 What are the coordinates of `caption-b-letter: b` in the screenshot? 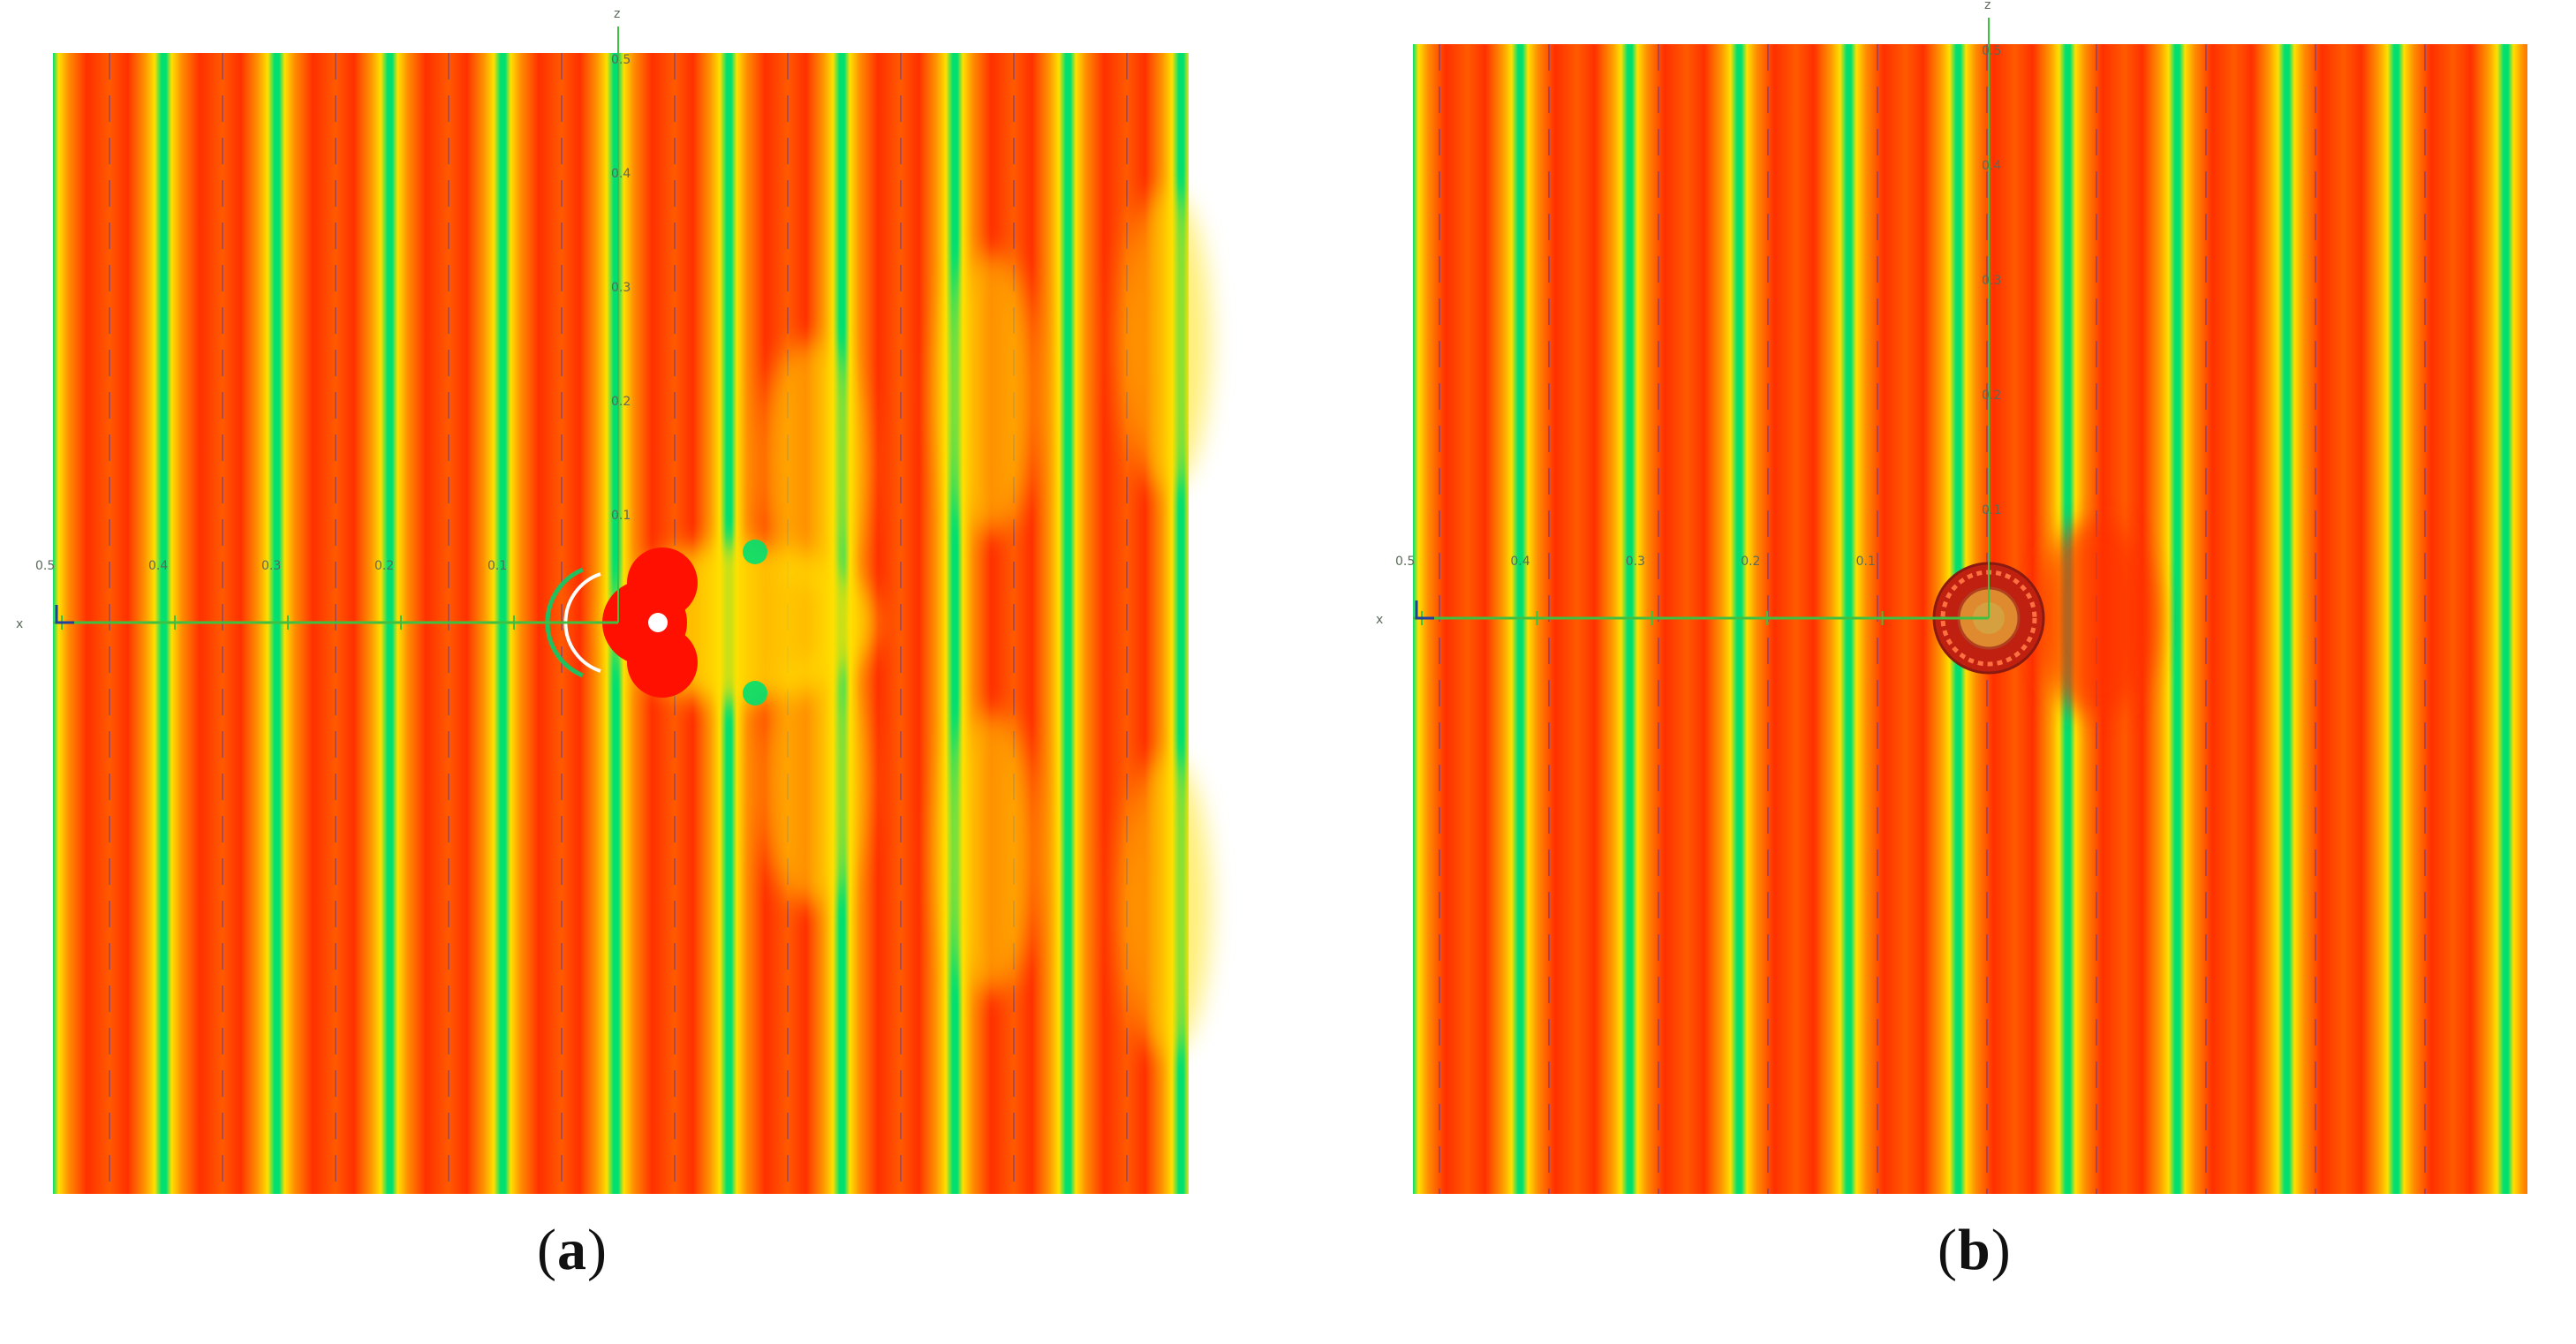 It's located at (1974, 1250).